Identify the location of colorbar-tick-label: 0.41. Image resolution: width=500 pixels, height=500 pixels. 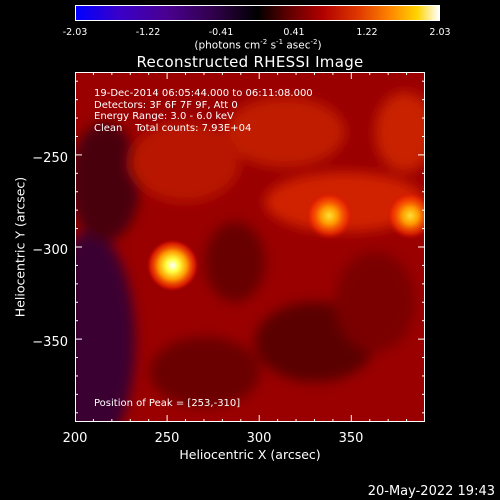
(294, 32).